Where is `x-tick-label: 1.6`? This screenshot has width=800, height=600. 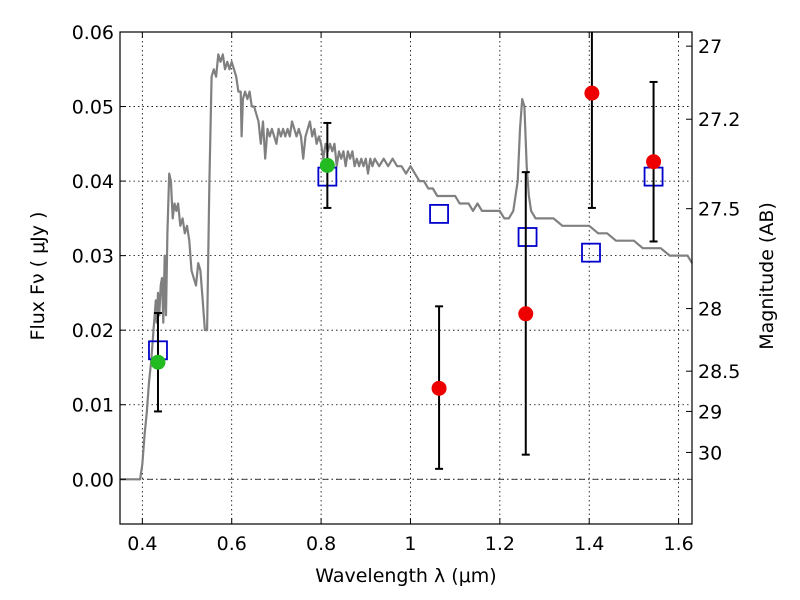
x-tick-label: 1.6 is located at coordinates (678, 544).